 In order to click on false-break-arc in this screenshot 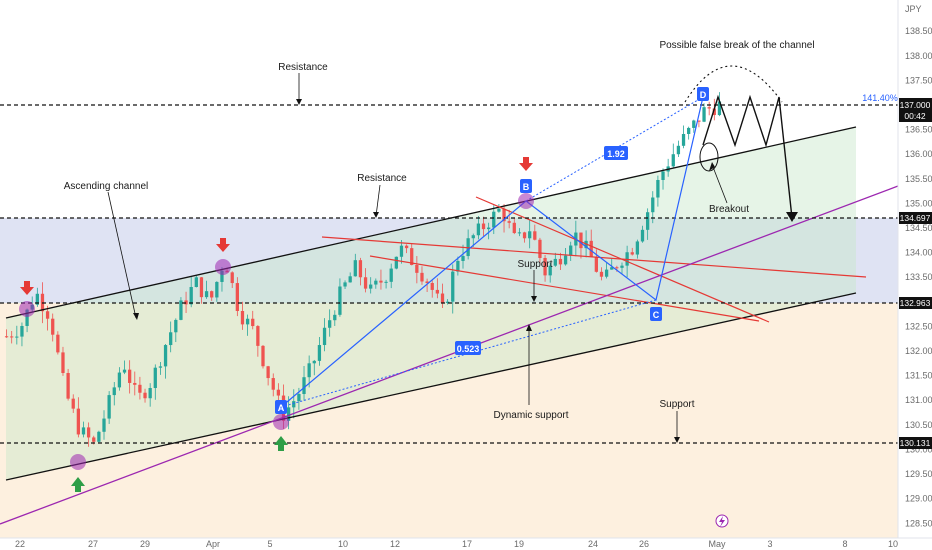, I will do `click(733, 84)`.